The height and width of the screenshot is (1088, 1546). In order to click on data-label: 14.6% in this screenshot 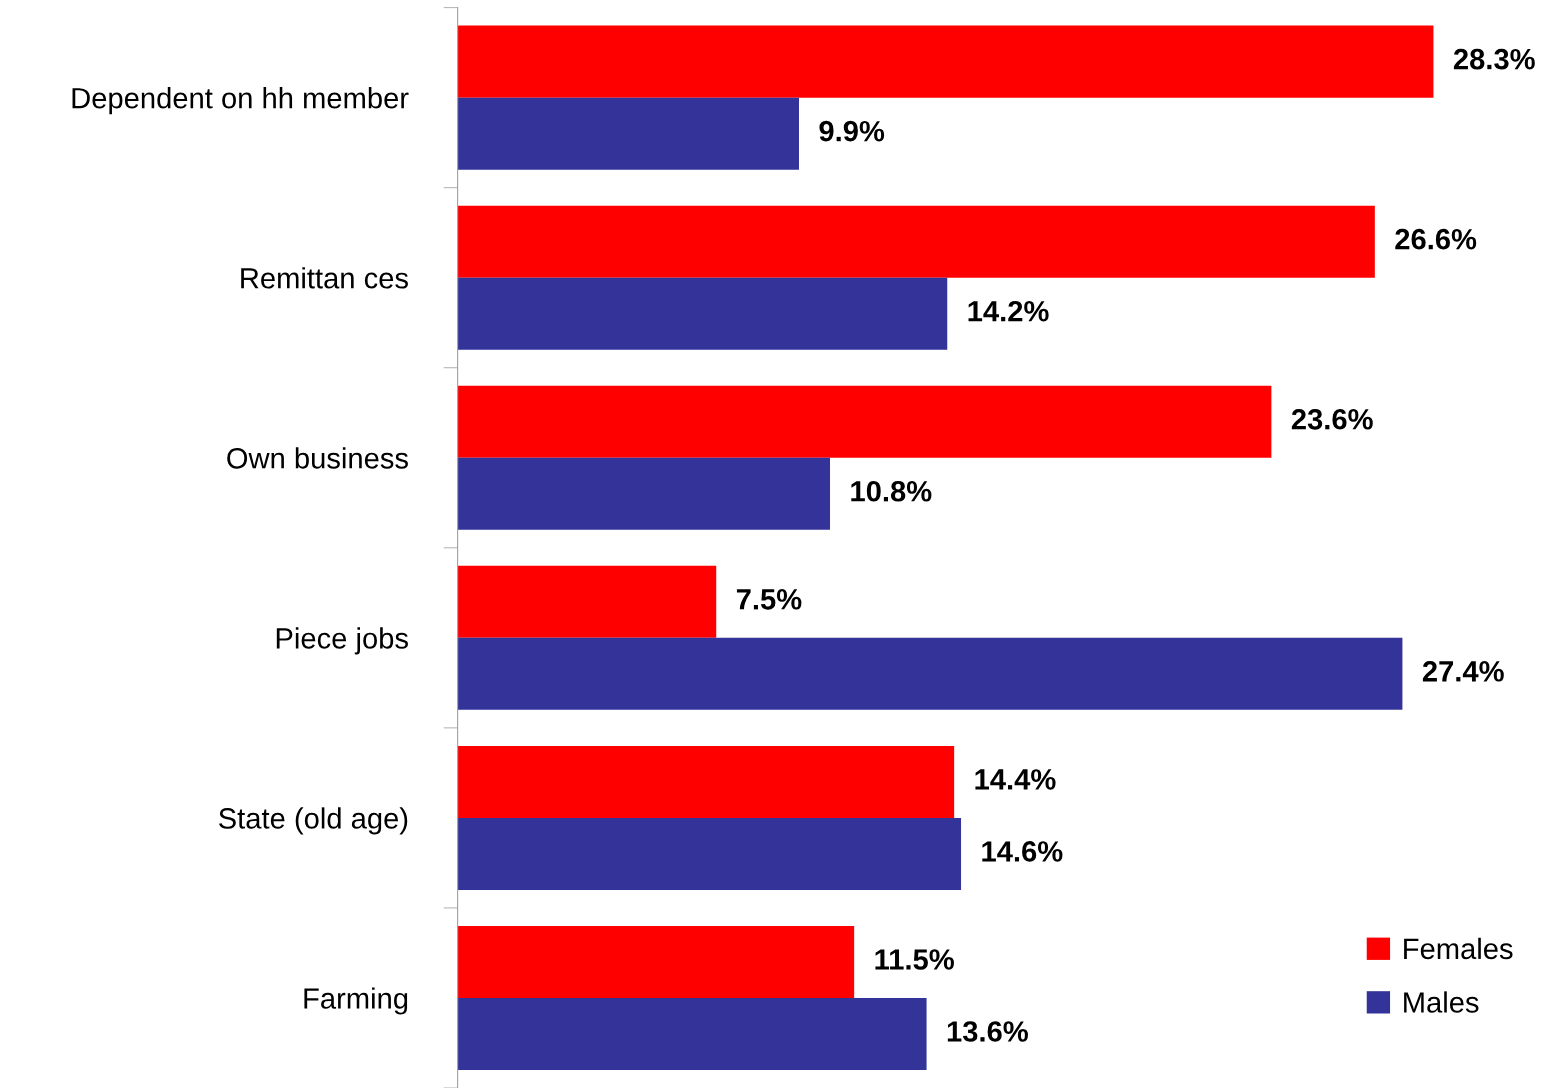, I will do `click(1022, 851)`.